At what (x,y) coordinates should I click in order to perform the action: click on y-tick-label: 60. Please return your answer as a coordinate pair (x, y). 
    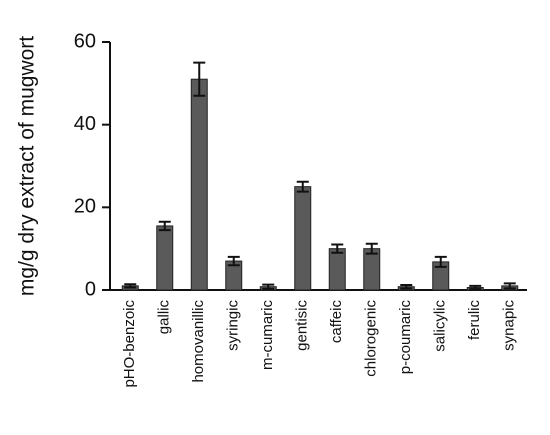
    Looking at the image, I should click on (85, 41).